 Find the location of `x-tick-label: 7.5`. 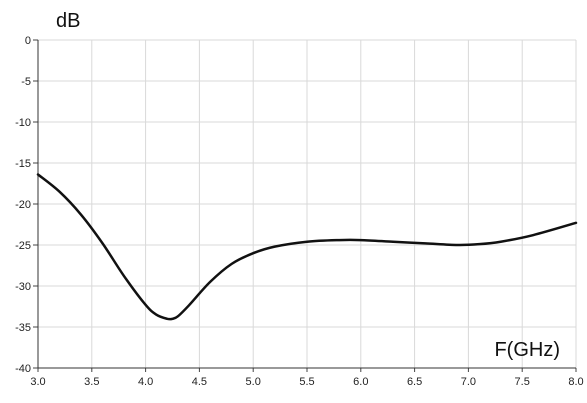

x-tick-label: 7.5 is located at coordinates (522, 382).